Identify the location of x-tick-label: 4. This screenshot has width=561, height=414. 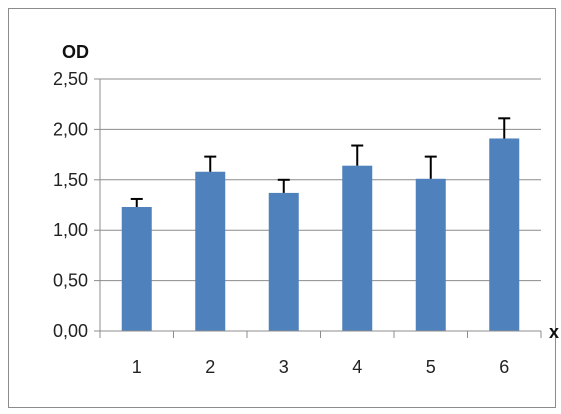
(357, 367).